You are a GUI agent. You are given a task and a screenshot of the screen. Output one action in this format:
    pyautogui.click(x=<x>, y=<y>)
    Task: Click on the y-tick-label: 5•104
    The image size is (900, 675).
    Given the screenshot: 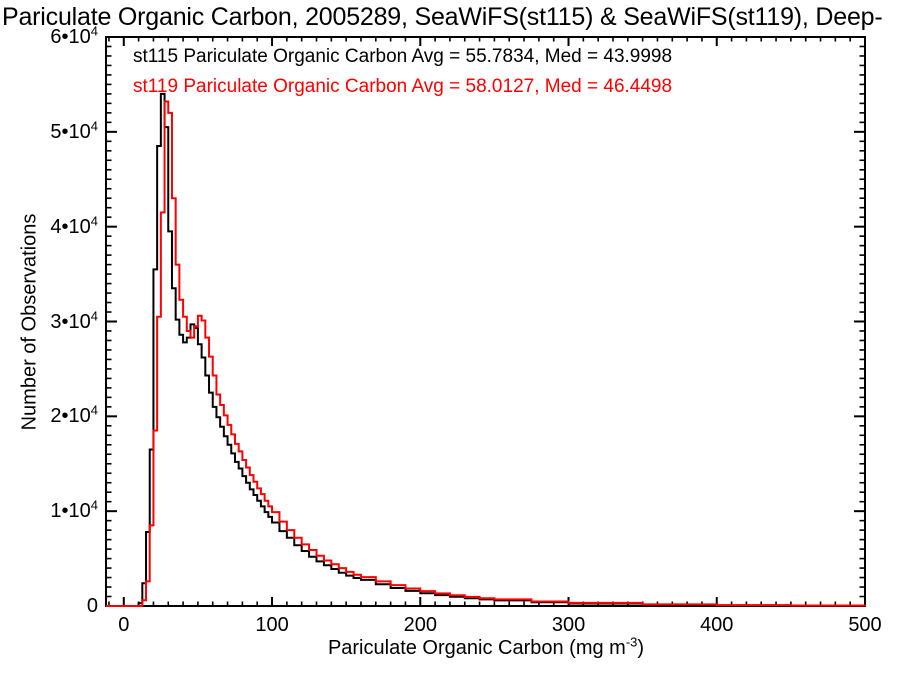 What is the action you would take?
    pyautogui.click(x=74, y=130)
    